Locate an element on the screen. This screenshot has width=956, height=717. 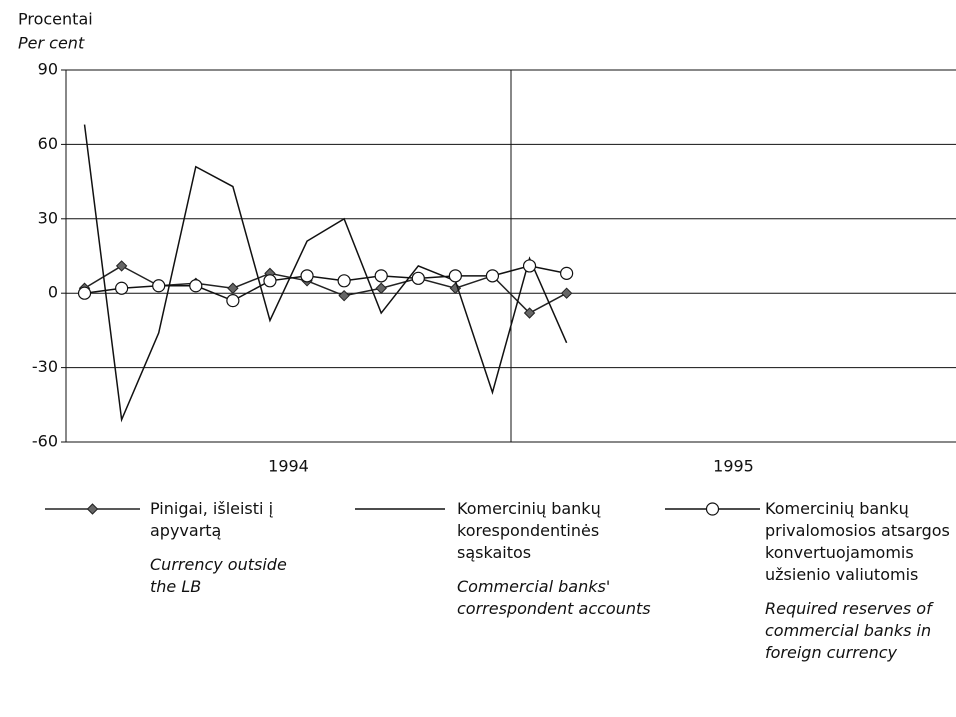
x-group-label: 1994 is located at coordinates (288, 466).